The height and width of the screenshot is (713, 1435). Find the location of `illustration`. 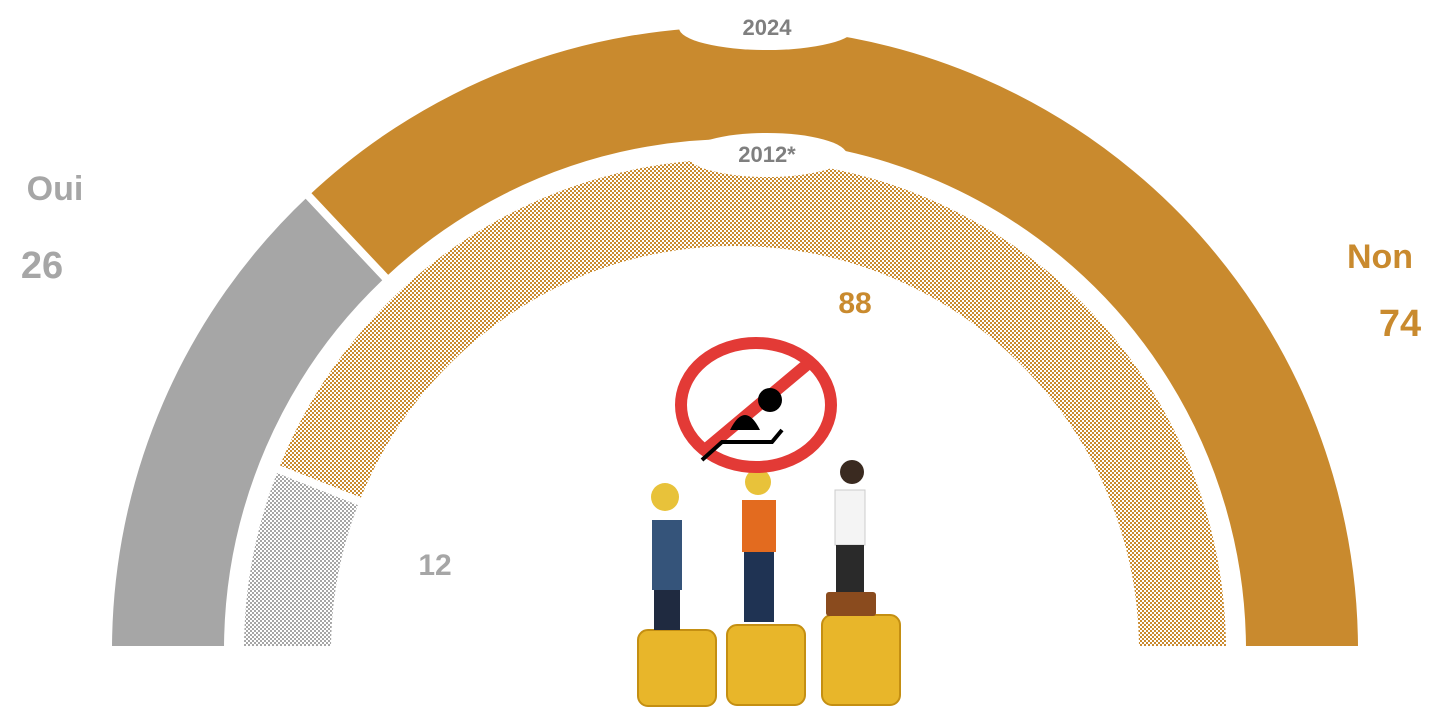

illustration is located at coordinates (769, 522).